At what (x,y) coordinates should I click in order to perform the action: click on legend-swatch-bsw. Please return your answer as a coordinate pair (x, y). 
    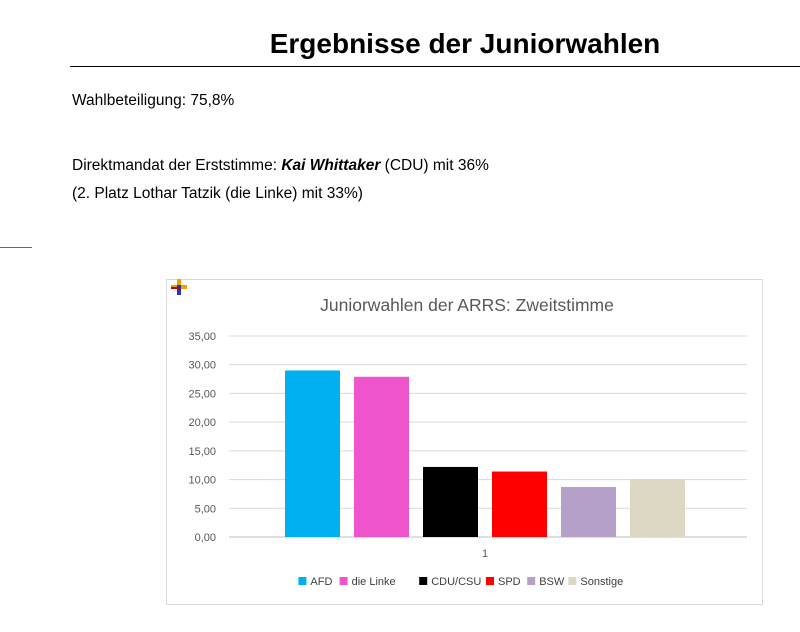
    Looking at the image, I should click on (531, 581).